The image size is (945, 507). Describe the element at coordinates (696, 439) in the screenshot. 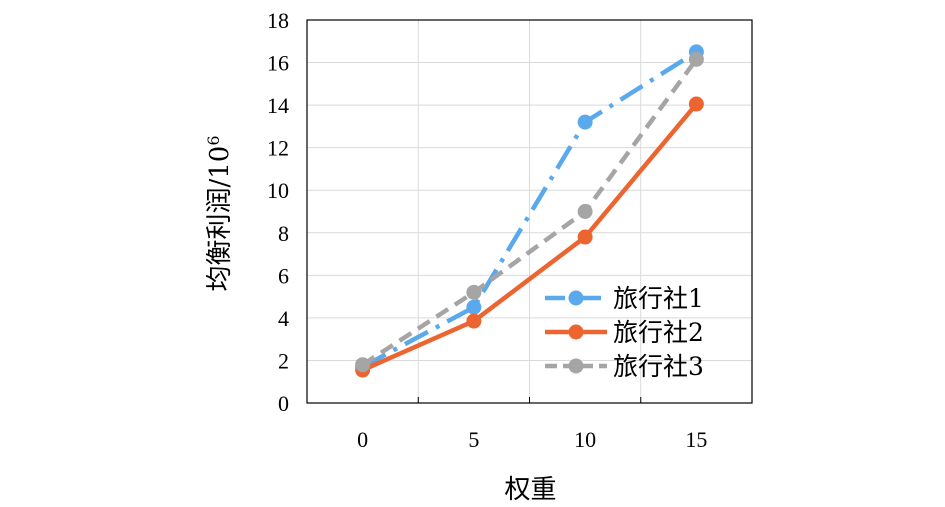

I see `x-tick-label: 15` at that location.